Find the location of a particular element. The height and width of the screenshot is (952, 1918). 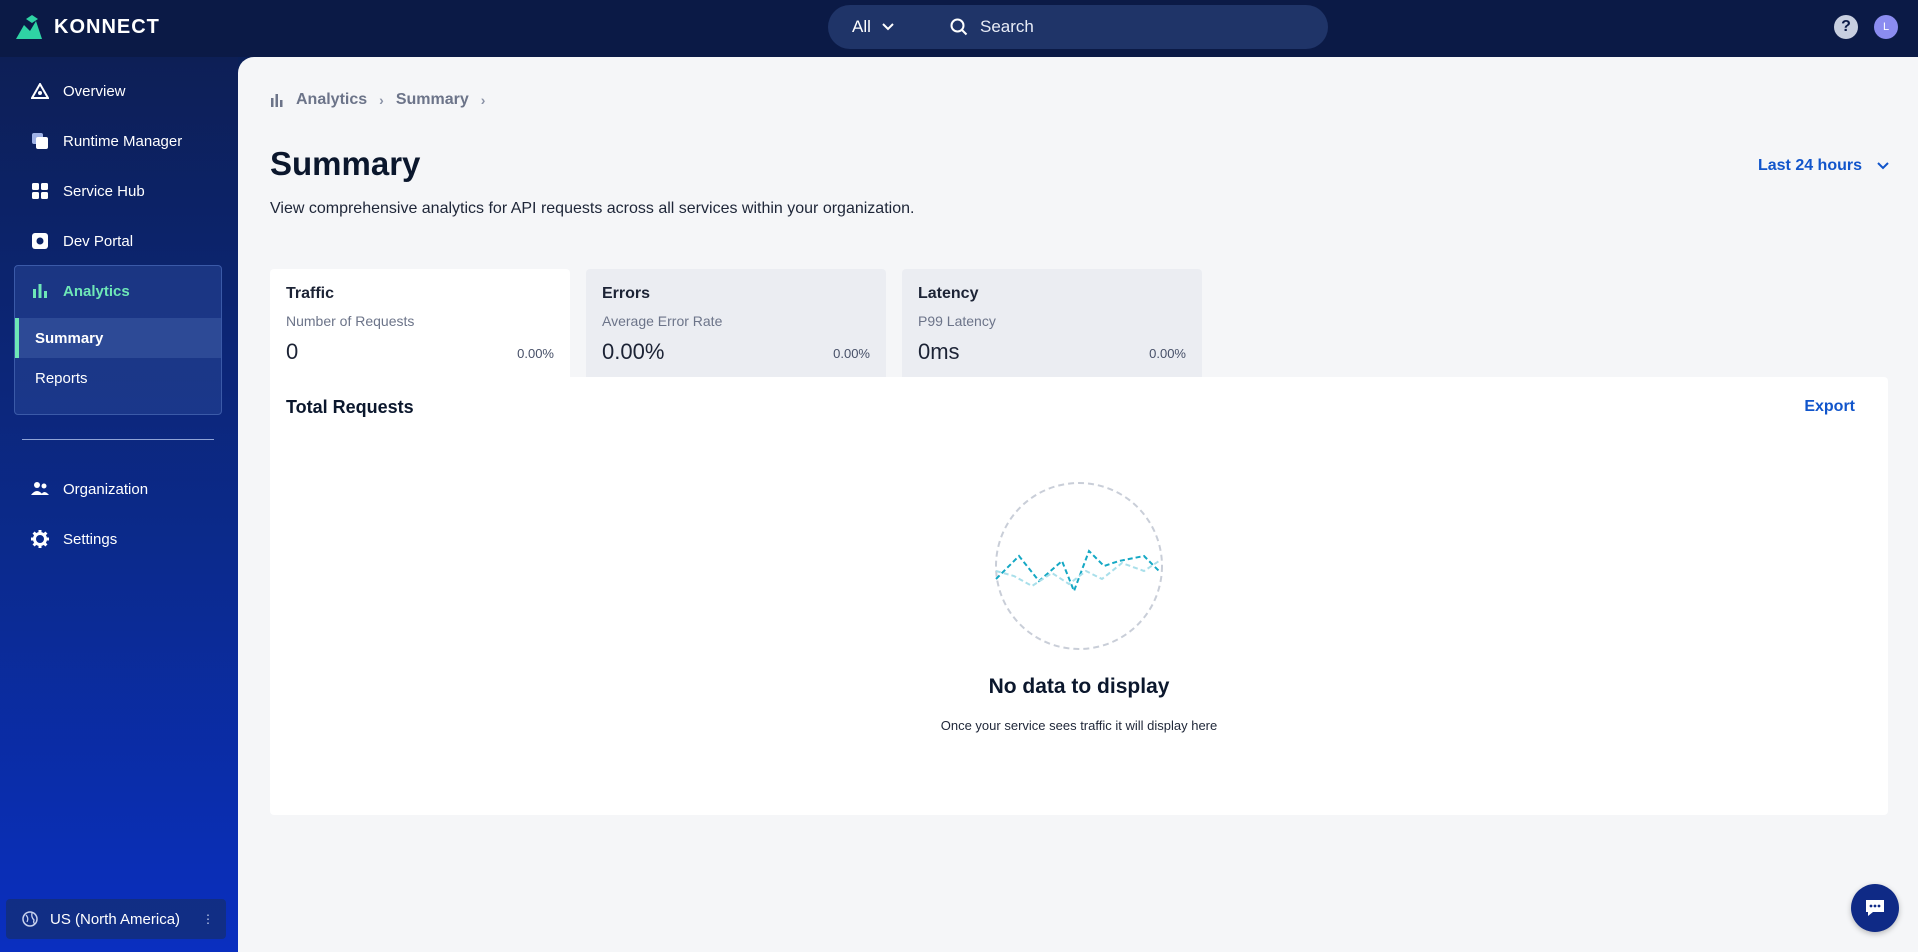

sidebar-item-service-hub: Service Hub is located at coordinates (119, 191).